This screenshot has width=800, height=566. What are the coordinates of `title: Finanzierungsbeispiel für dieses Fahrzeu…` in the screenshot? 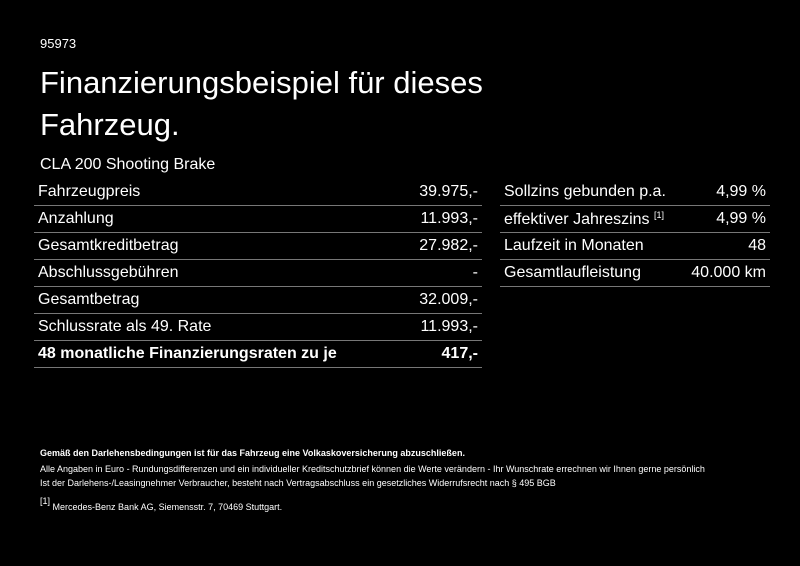 It's located at (261, 103).